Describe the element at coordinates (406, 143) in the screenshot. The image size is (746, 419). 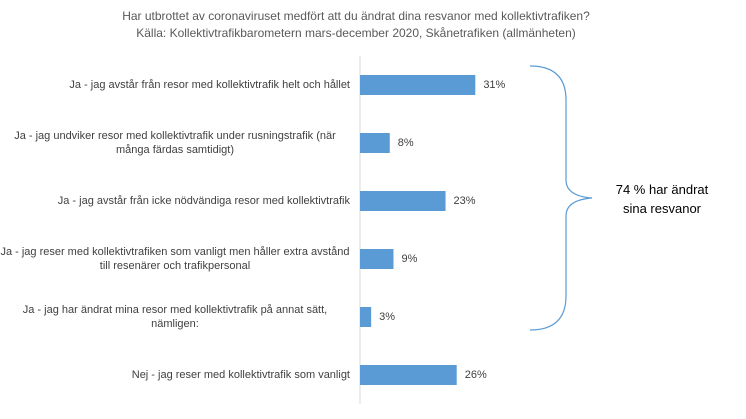
I see `value-label: 8%` at that location.